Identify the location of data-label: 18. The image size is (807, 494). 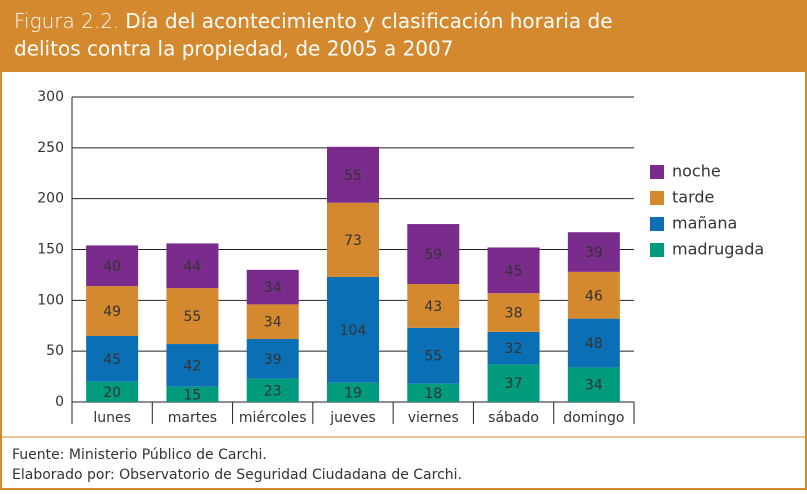
(433, 394).